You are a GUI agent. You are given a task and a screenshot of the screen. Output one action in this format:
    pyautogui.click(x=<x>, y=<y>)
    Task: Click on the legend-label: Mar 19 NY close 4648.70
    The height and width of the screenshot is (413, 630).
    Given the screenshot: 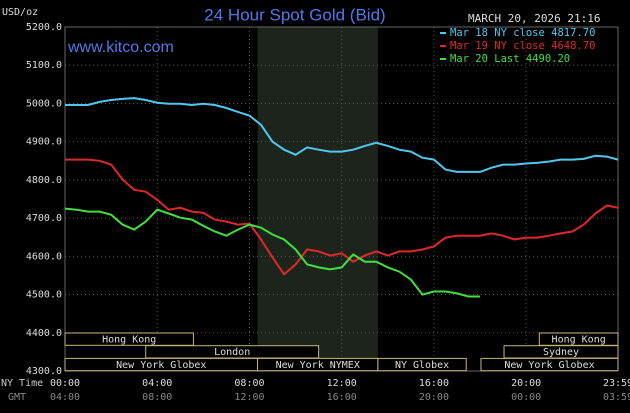 What is the action you would take?
    pyautogui.click(x=522, y=46)
    